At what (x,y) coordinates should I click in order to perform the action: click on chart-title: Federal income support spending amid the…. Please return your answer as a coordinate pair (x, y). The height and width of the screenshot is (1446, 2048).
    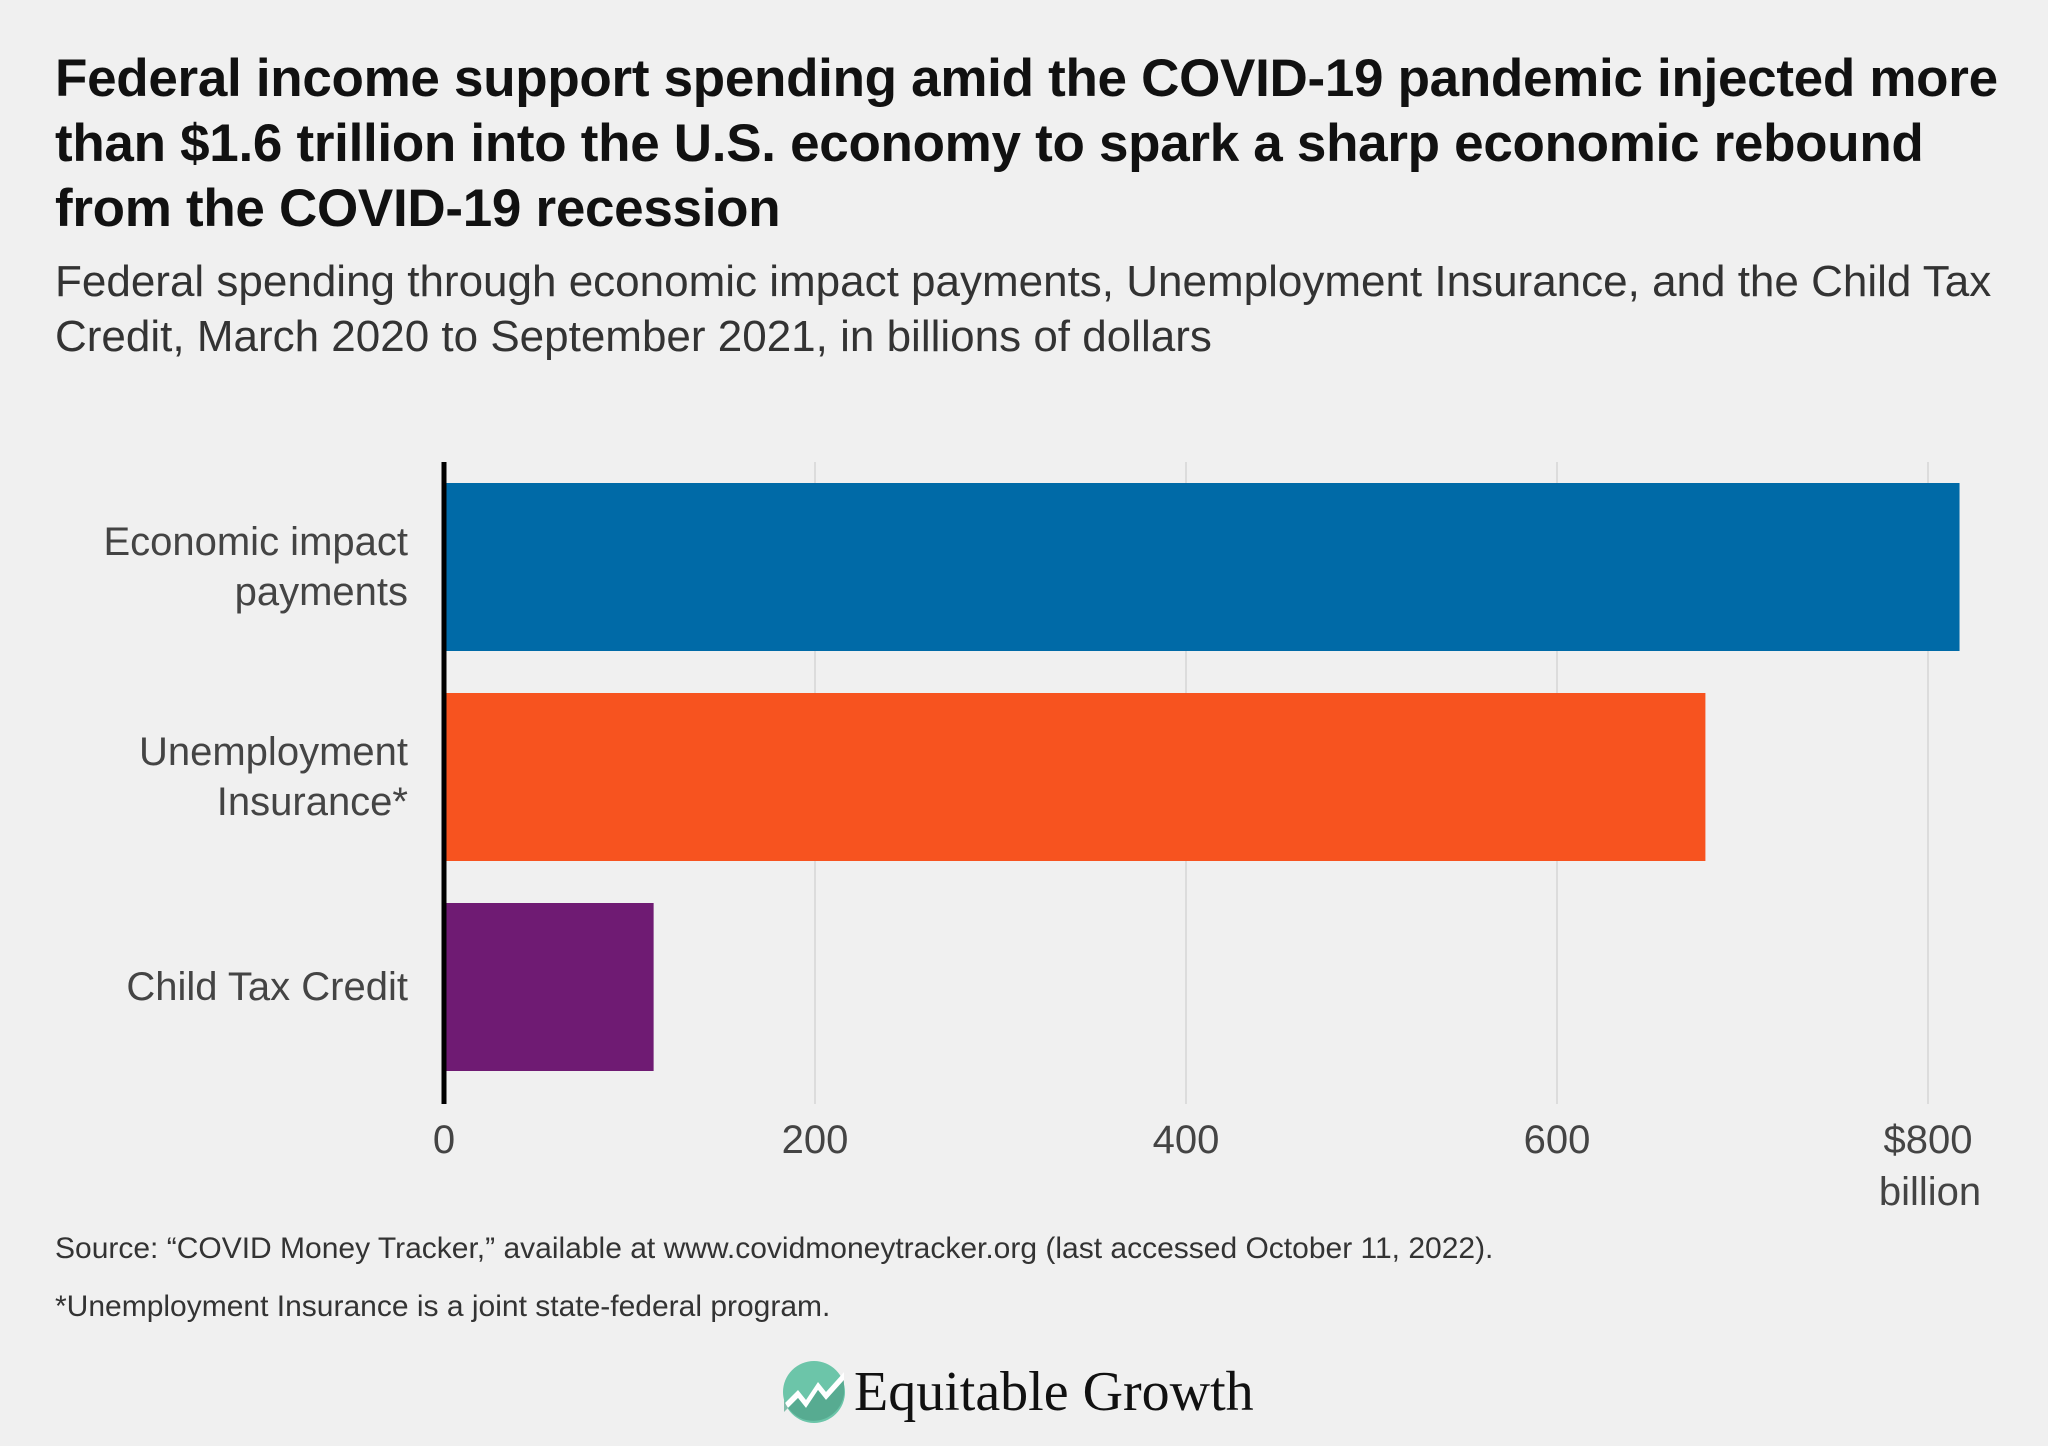
    Looking at the image, I should click on (1026, 143).